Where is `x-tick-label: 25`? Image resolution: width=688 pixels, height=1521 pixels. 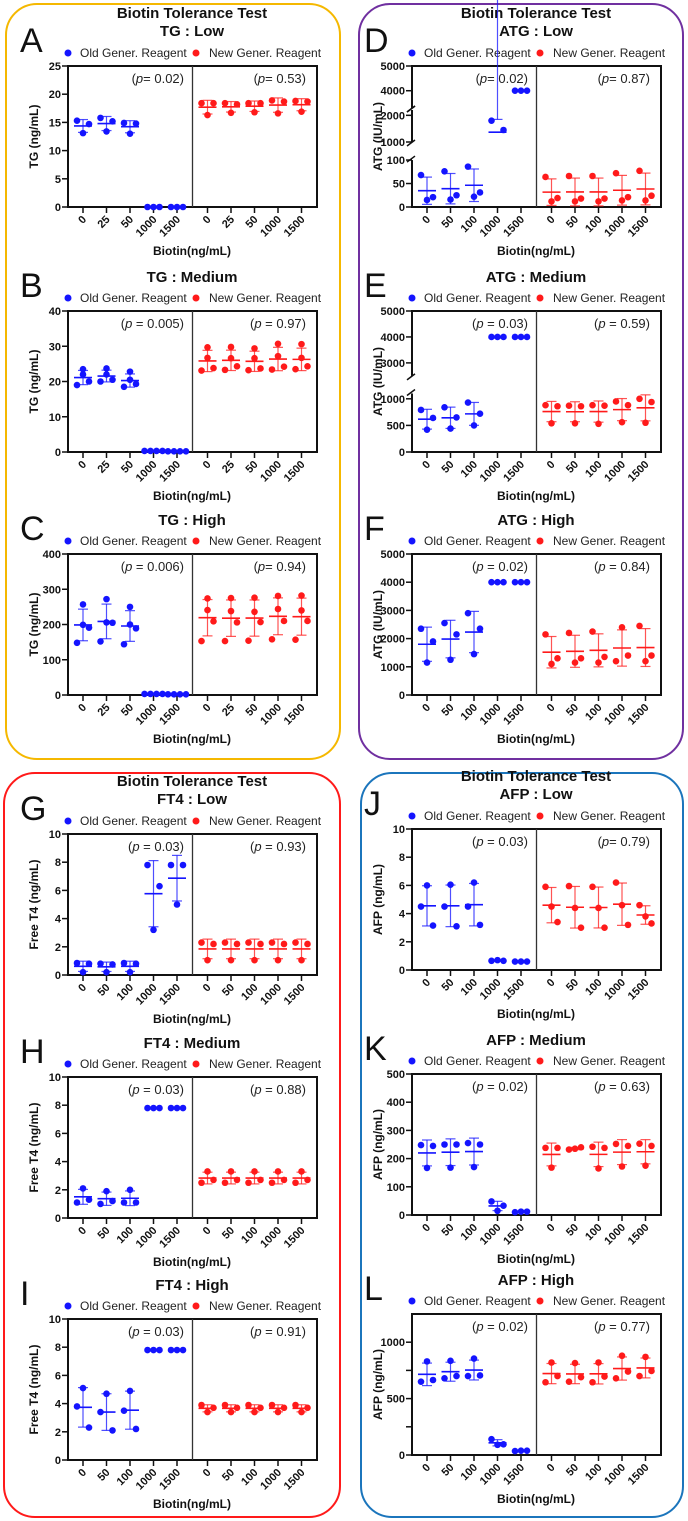 x-tick-label: 25 is located at coordinates (228, 467).